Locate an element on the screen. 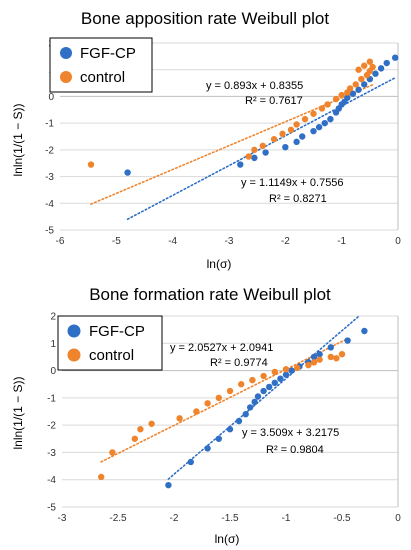 The width and height of the screenshot is (411, 550). y-tick-label: 1 is located at coordinates (53, 344).